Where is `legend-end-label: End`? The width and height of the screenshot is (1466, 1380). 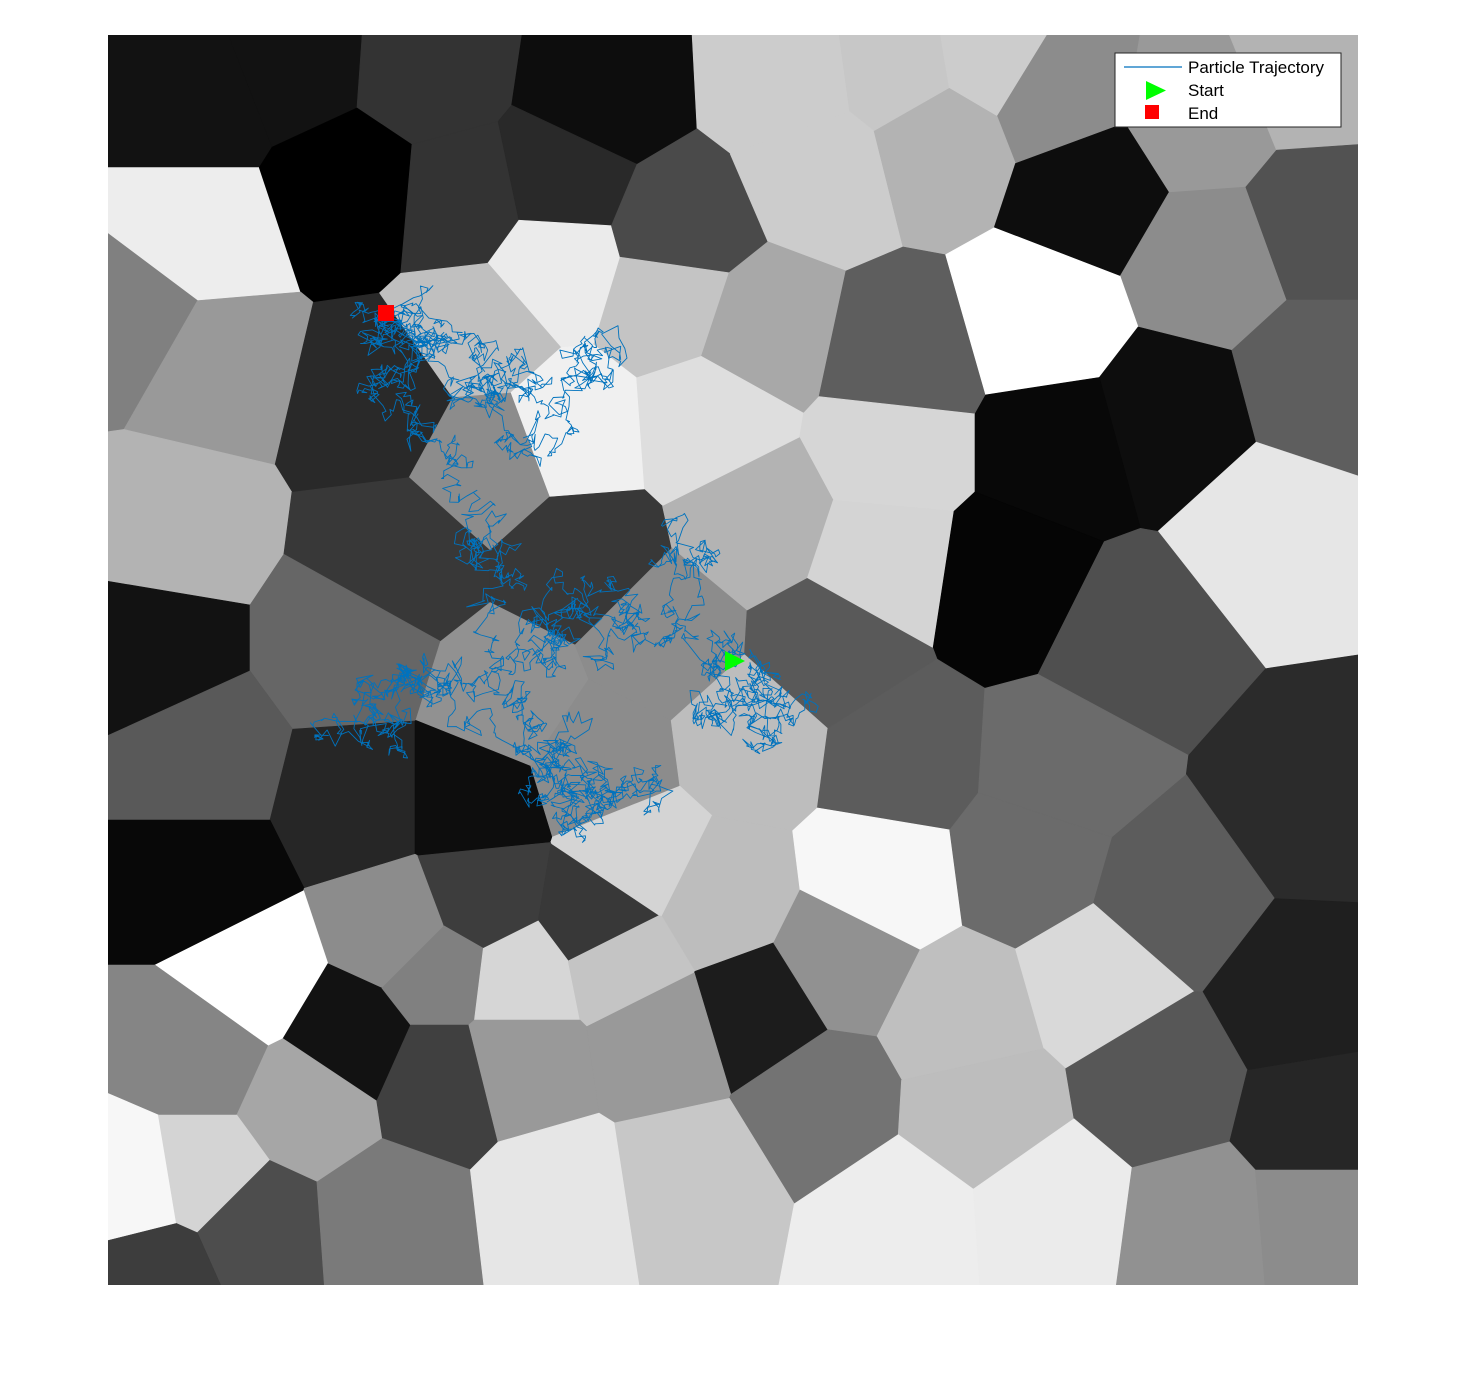
legend-end-label: End is located at coordinates (1203, 113).